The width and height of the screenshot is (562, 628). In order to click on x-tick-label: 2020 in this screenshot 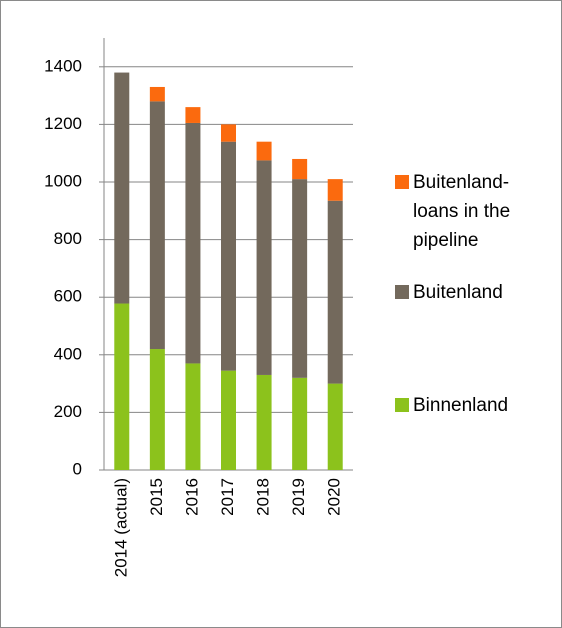, I will do `click(334, 497)`.